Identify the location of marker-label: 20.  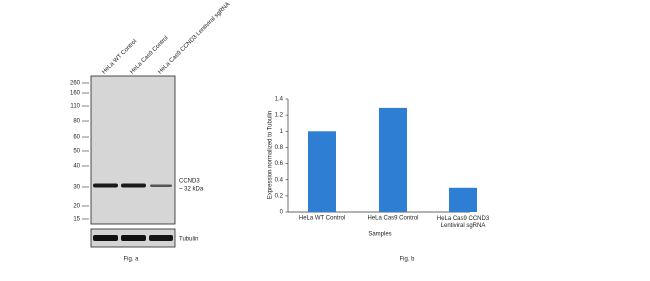
(76, 207).